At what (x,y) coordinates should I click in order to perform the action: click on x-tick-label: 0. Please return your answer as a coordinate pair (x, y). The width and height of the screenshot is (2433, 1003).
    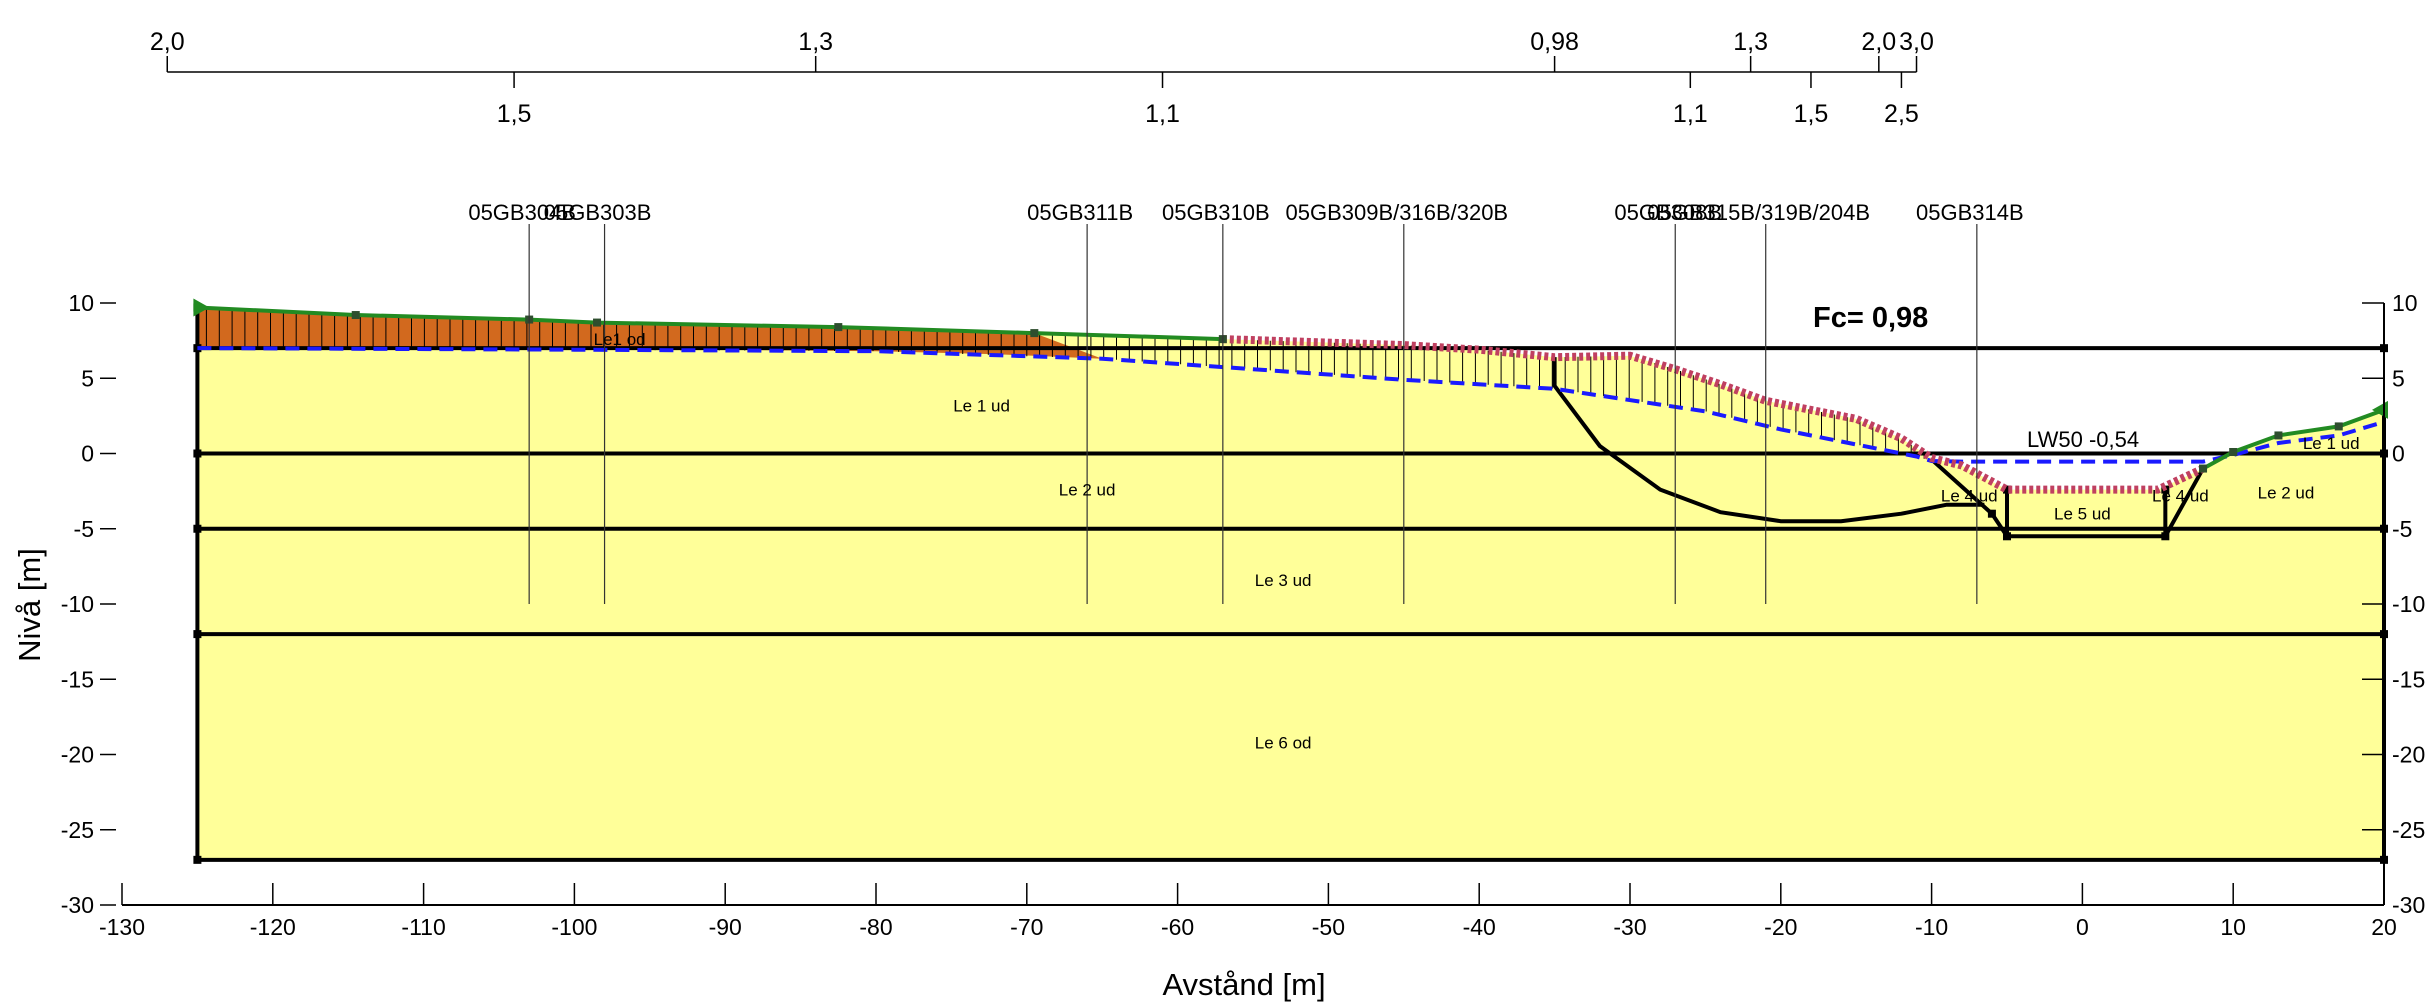
    Looking at the image, I should click on (2082, 927).